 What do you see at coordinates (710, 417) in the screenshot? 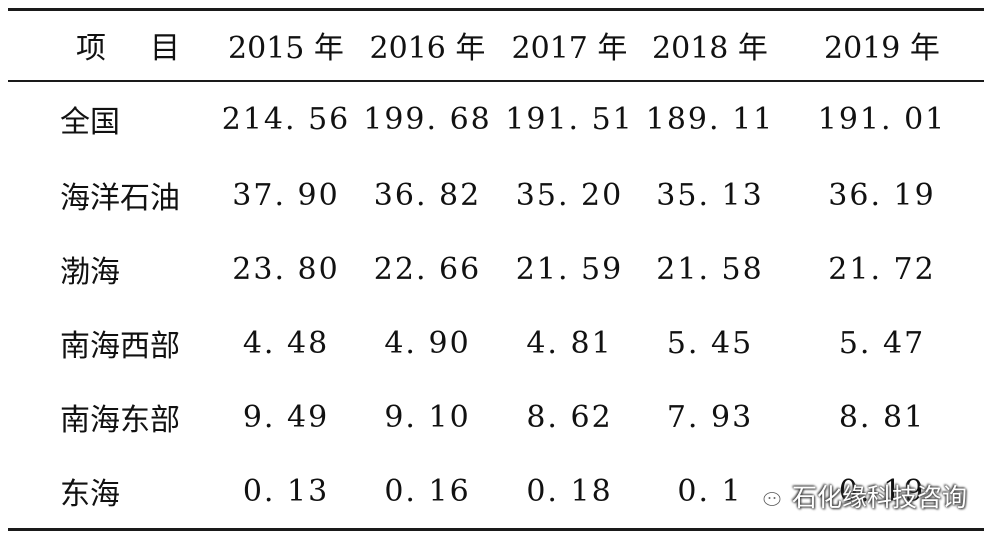
I see `cell-value: 7. 93` at bounding box center [710, 417].